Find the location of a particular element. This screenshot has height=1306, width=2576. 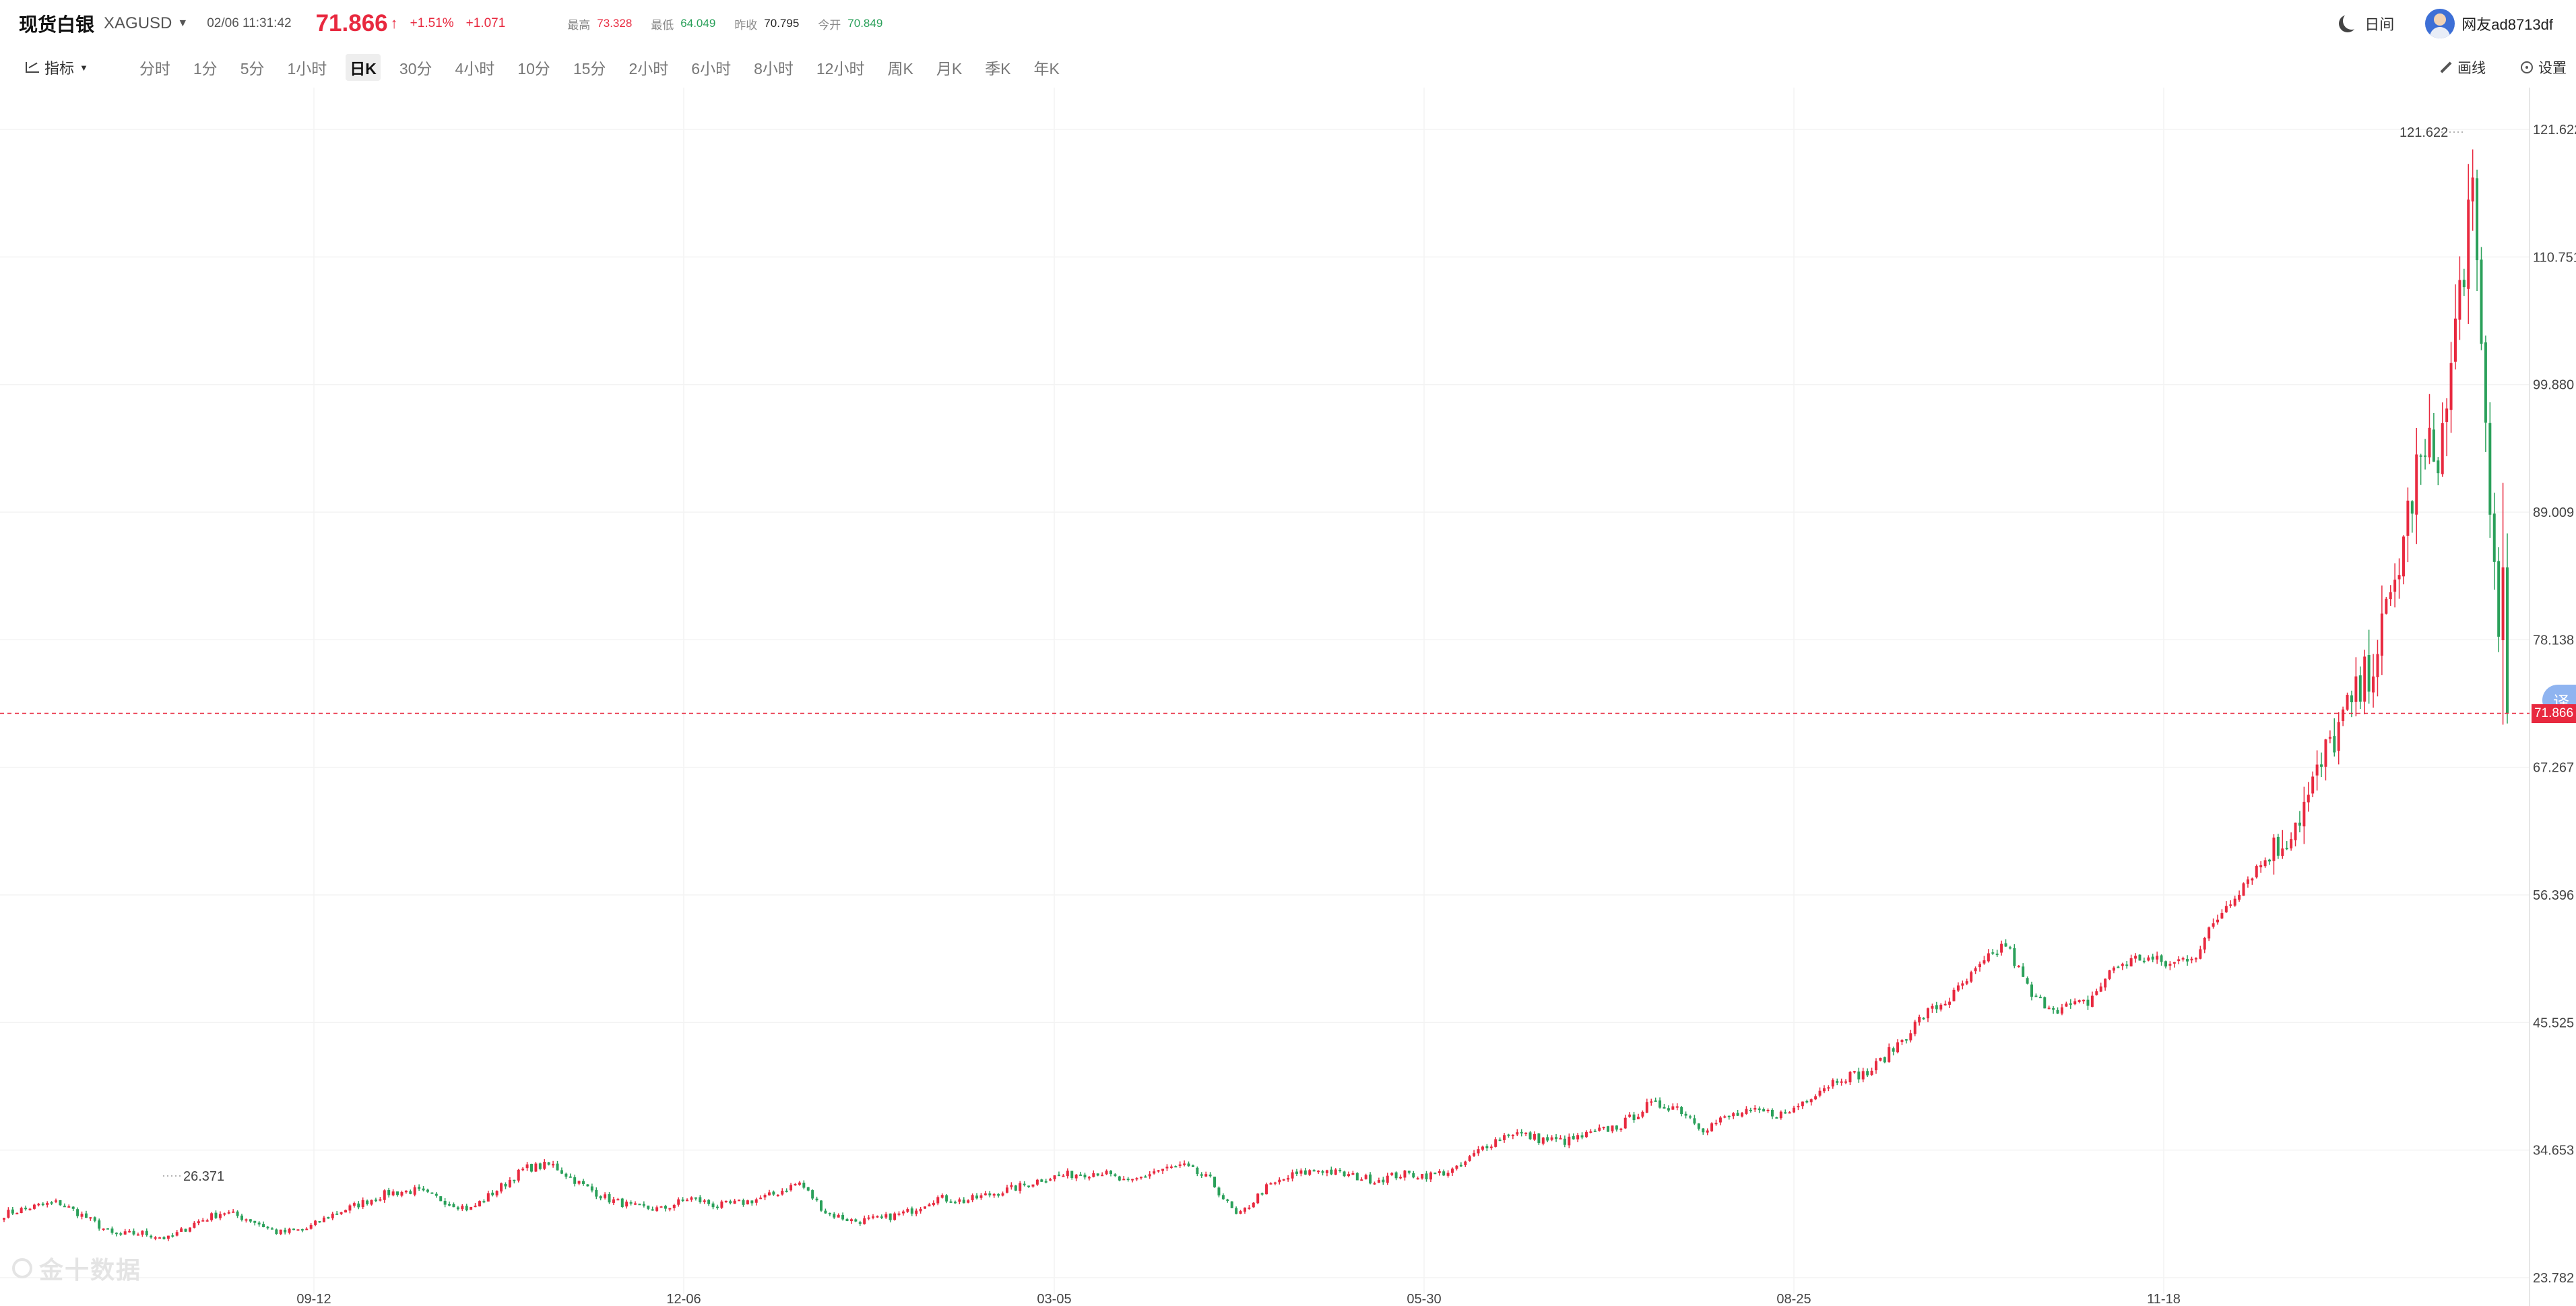

tab-period-4: 日K is located at coordinates (363, 67).